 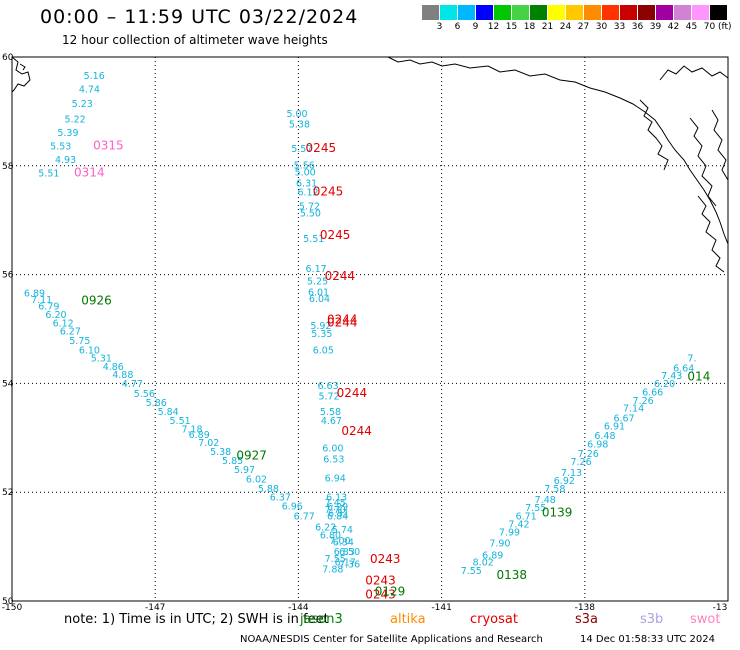 What do you see at coordinates (652, 392) in the screenshot?
I see `wave-height-value: 6.66` at bounding box center [652, 392].